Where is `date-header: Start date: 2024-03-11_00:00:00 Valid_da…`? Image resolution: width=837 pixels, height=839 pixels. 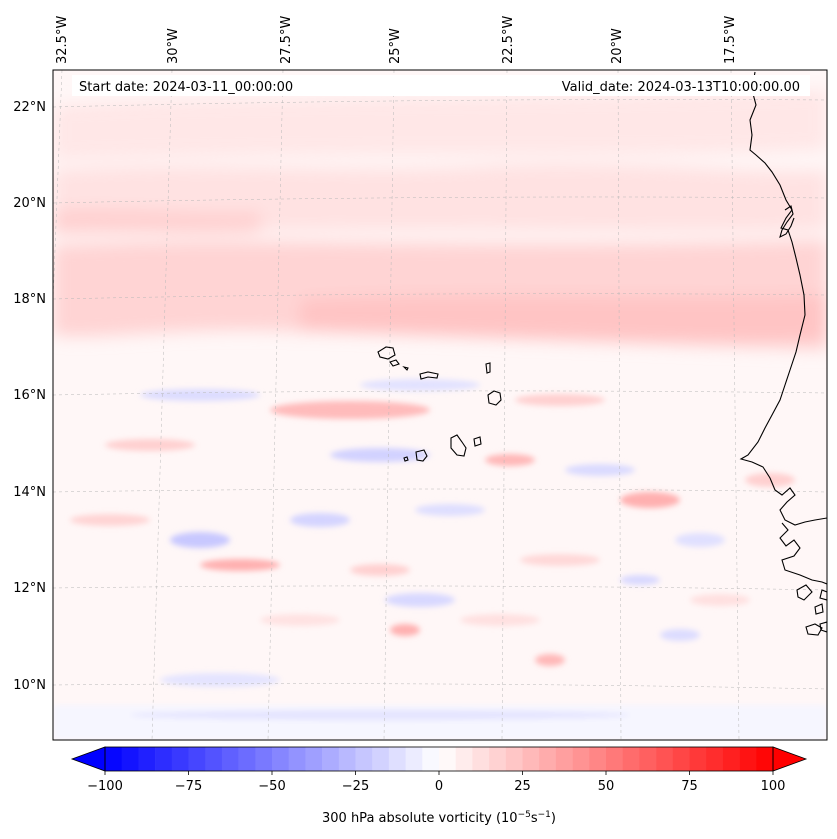 date-header: Start date: 2024-03-11_00:00:00 Valid_da… is located at coordinates (441, 85).